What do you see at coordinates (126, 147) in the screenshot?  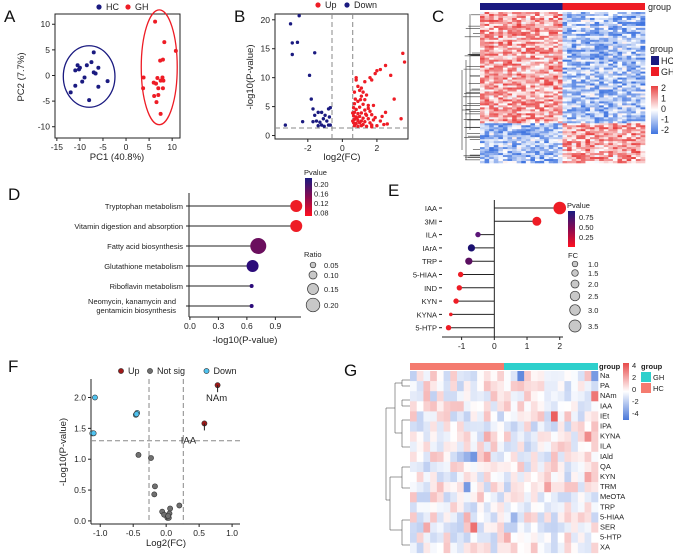 I see `x-tick-label: 0` at bounding box center [126, 147].